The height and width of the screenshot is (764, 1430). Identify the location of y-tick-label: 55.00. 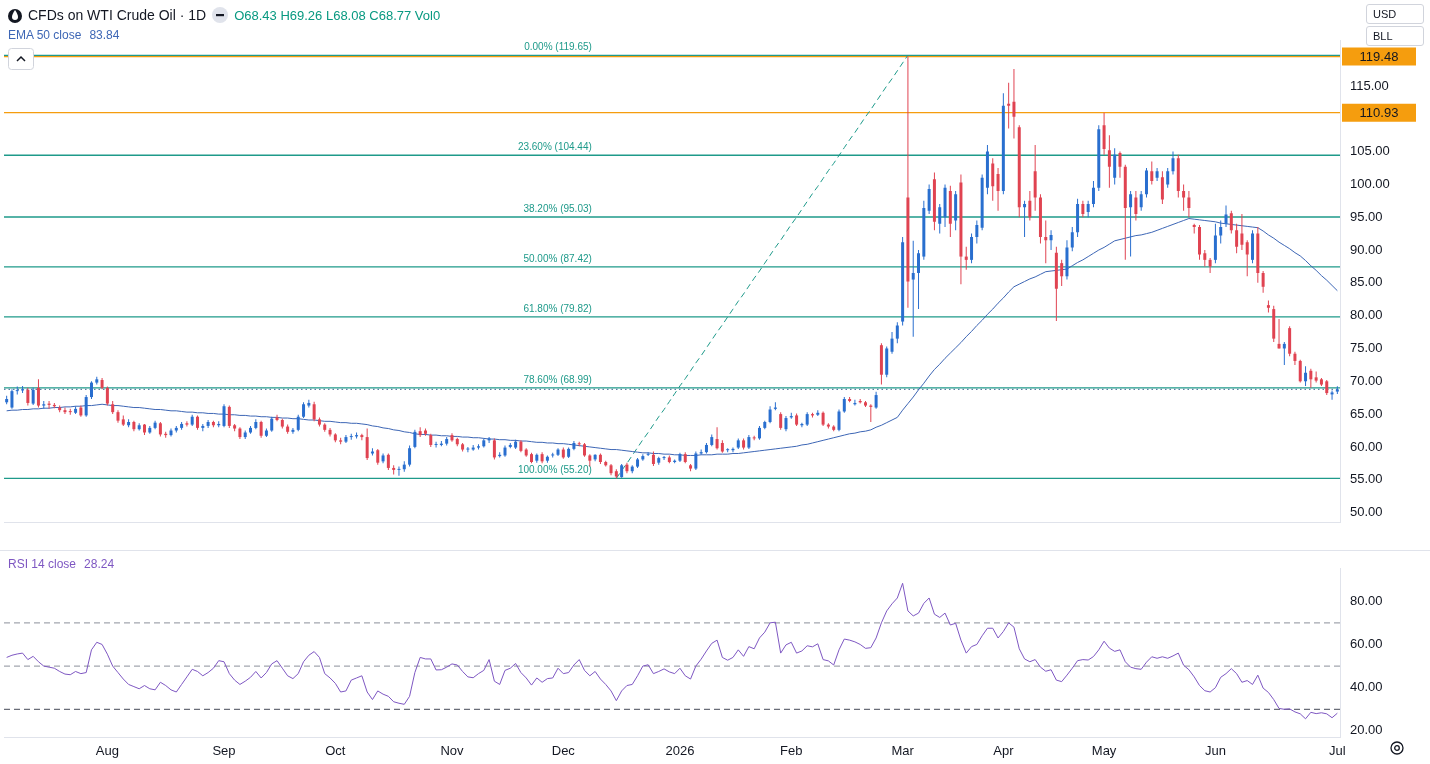
(1366, 479).